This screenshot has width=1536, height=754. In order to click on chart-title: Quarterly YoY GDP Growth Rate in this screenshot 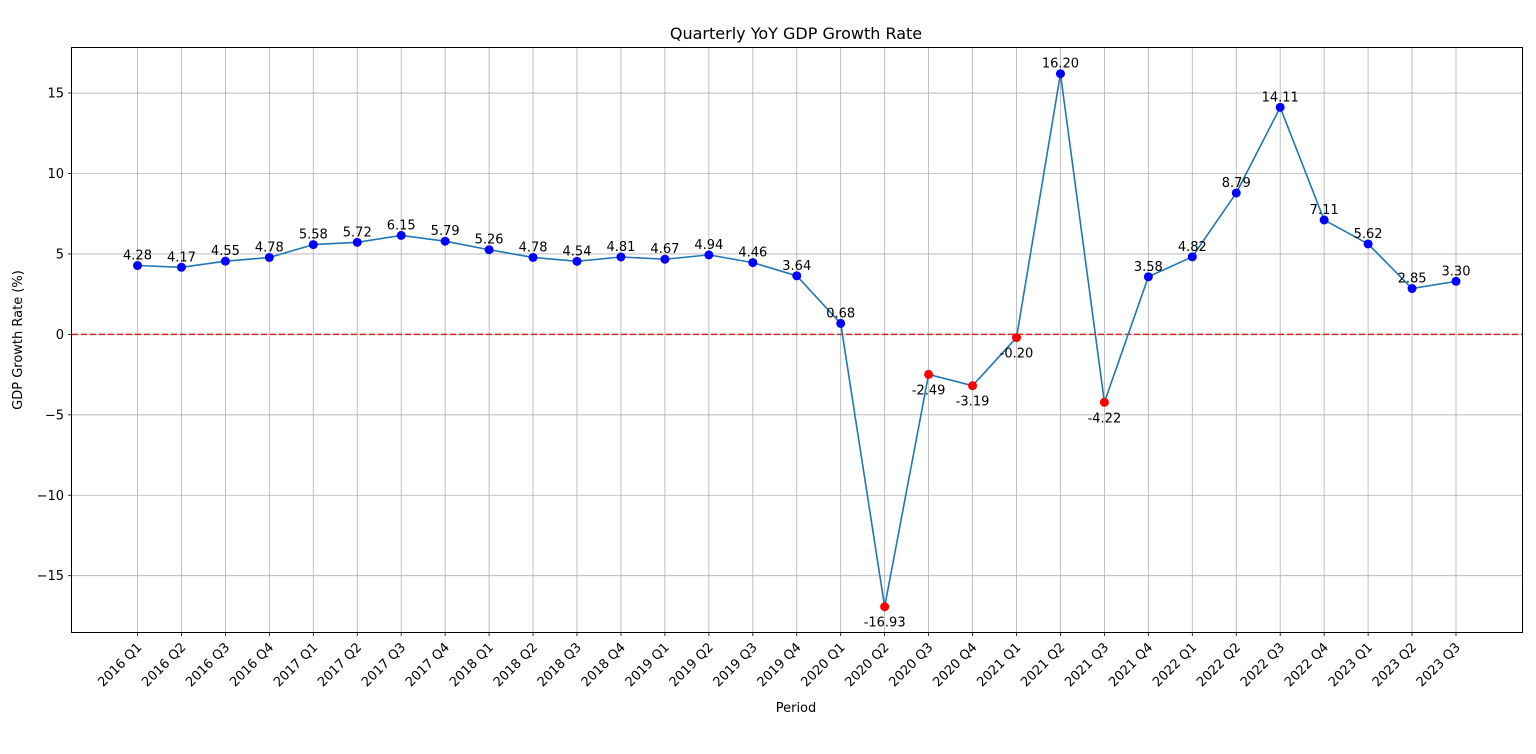, I will do `click(796, 33)`.